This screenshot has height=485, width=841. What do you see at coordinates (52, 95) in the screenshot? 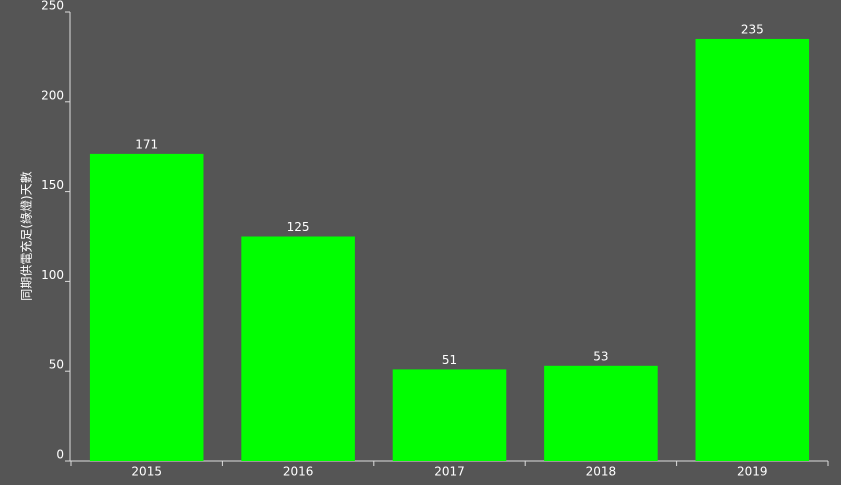
I see `y-tick-label: 200` at bounding box center [52, 95].